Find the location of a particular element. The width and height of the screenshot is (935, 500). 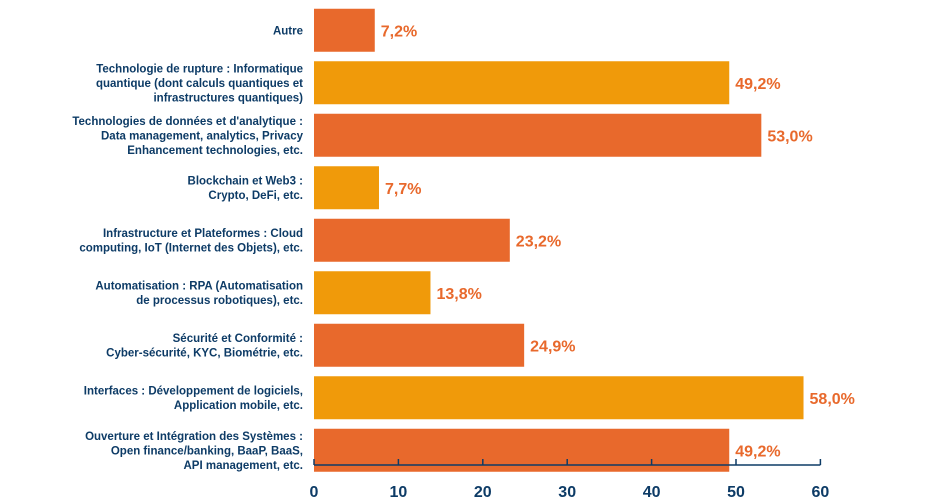

bar-value-label-1: 7,2% is located at coordinates (399, 31).